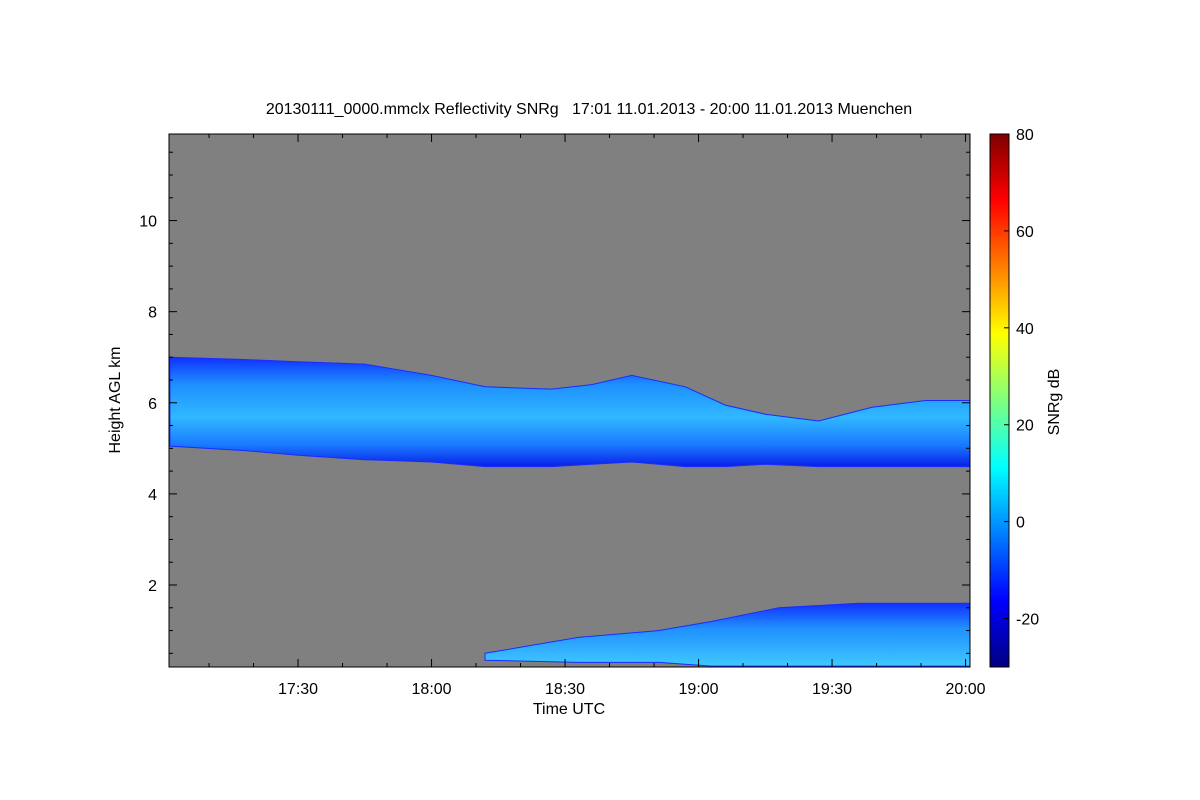 This screenshot has height=800, width=1200. Describe the element at coordinates (152, 404) in the screenshot. I see `y-tick-label: 6` at that location.